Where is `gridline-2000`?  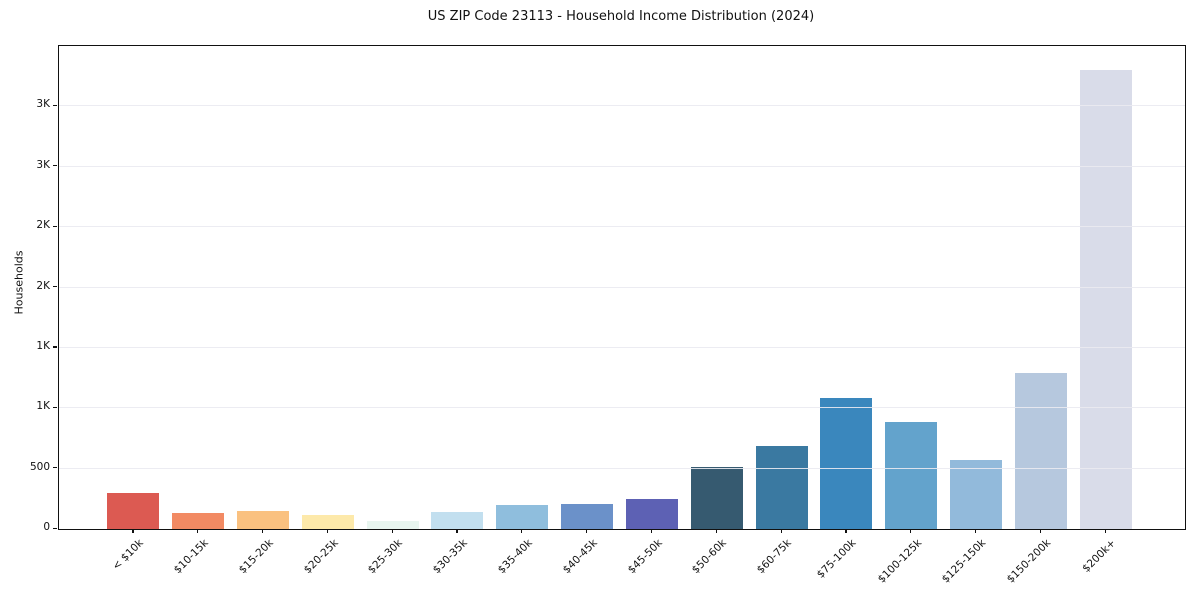 gridline-2000 is located at coordinates (622, 287).